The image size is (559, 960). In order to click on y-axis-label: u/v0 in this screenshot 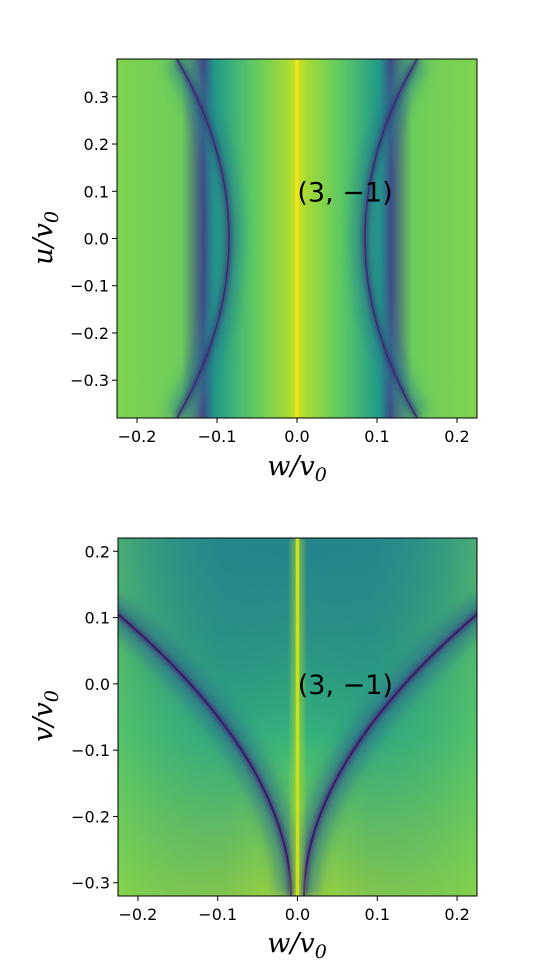, I will do `click(45, 238)`.